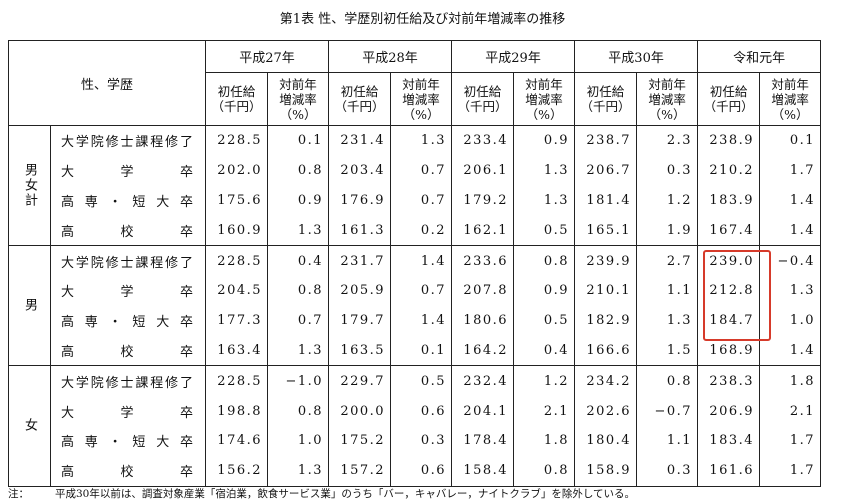 The height and width of the screenshot is (501, 845). I want to click on year: 平成28年, so click(390, 56).